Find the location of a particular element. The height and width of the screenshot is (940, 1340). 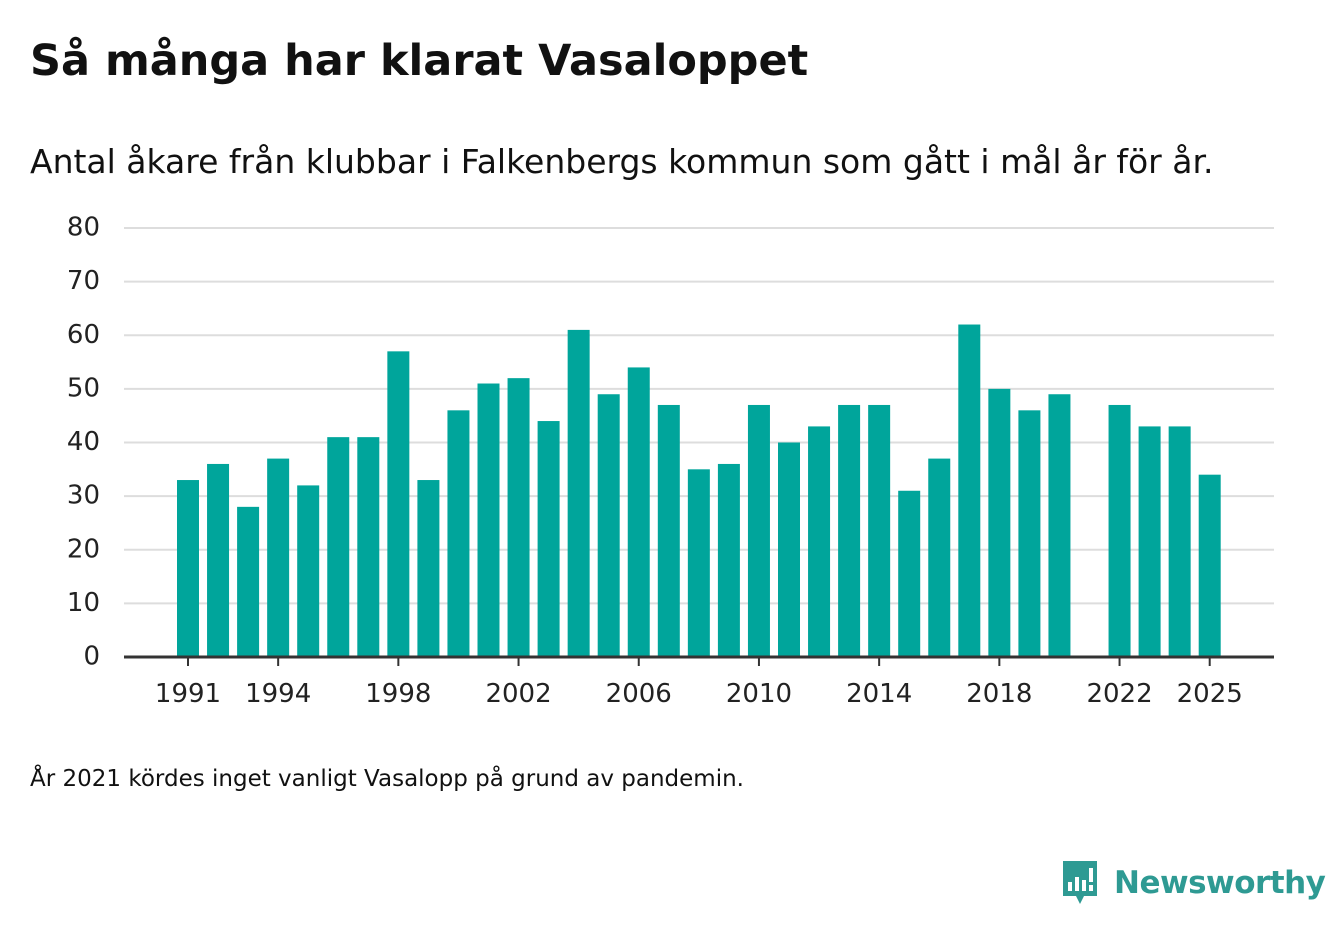

bar-2011 is located at coordinates (789, 549).